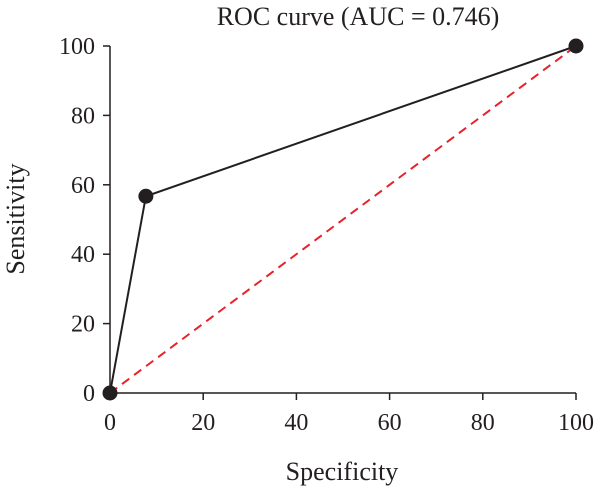  Describe the element at coordinates (483, 423) in the screenshot. I see `x-tick-label: 80` at that location.